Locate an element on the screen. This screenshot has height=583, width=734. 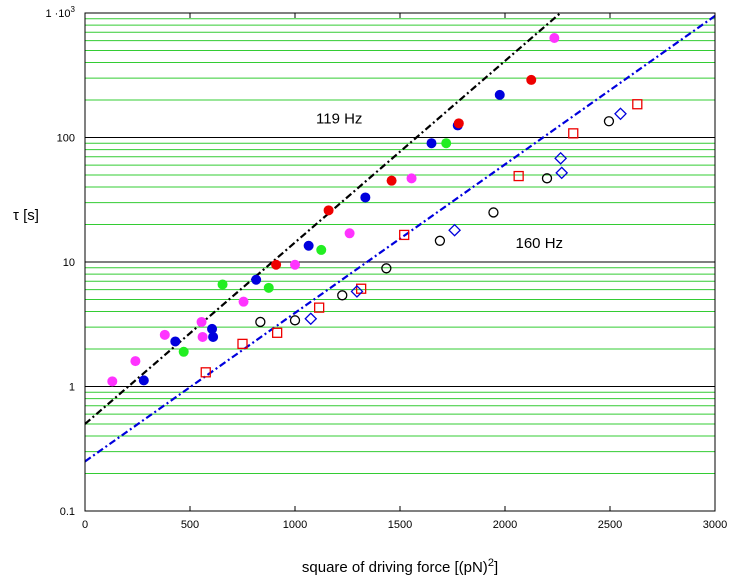
y-tick-label-sup: 3 is located at coordinates (73, 9).